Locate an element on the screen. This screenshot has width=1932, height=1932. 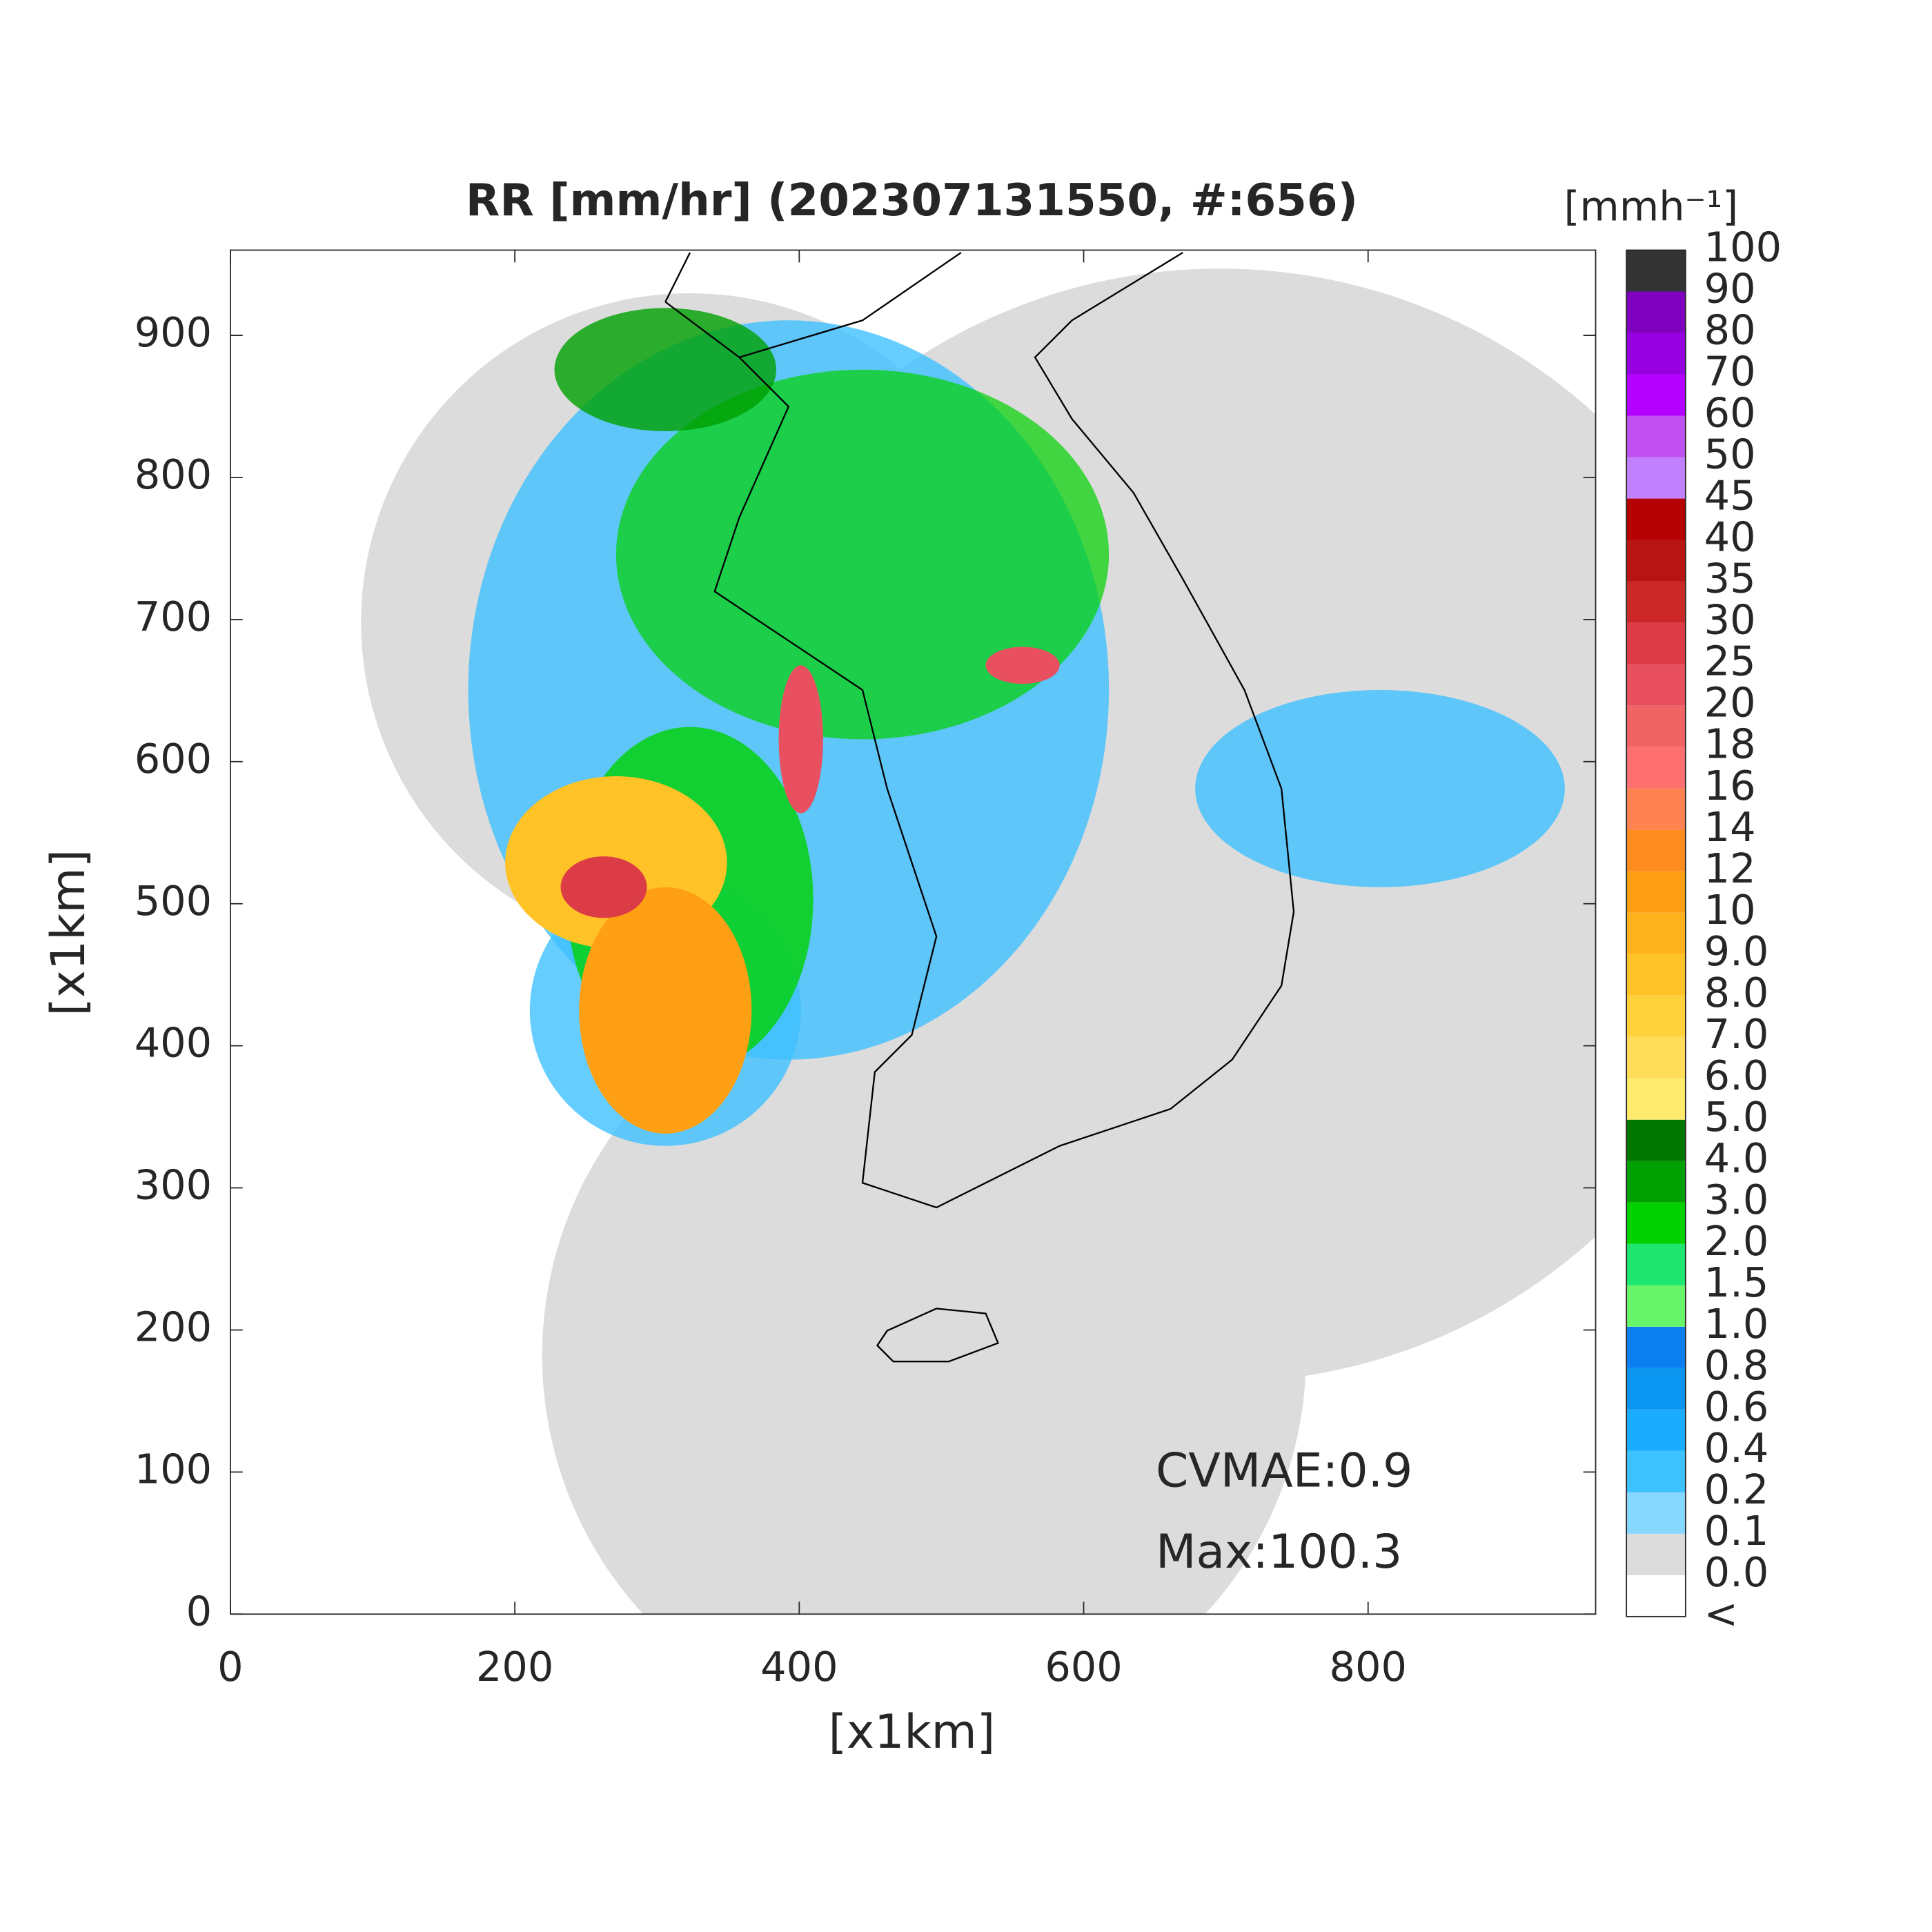
y-tick-label: 700 is located at coordinates (173, 616).